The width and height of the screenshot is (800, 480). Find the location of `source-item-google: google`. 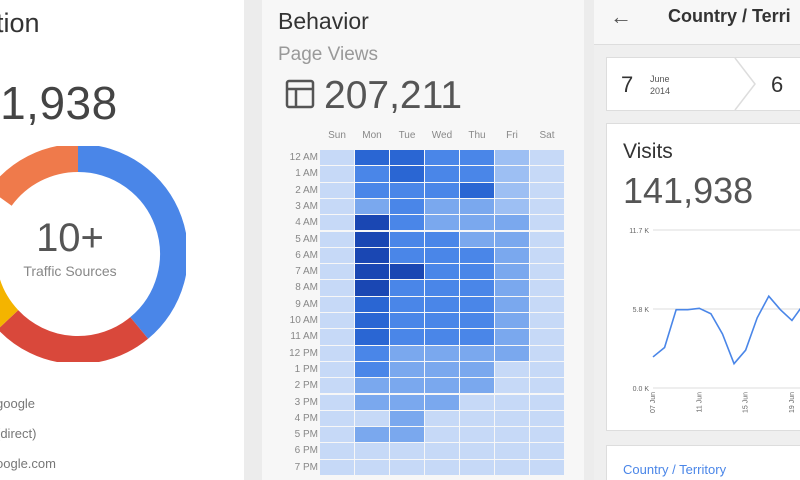

source-item-google: google is located at coordinates (18, 403).